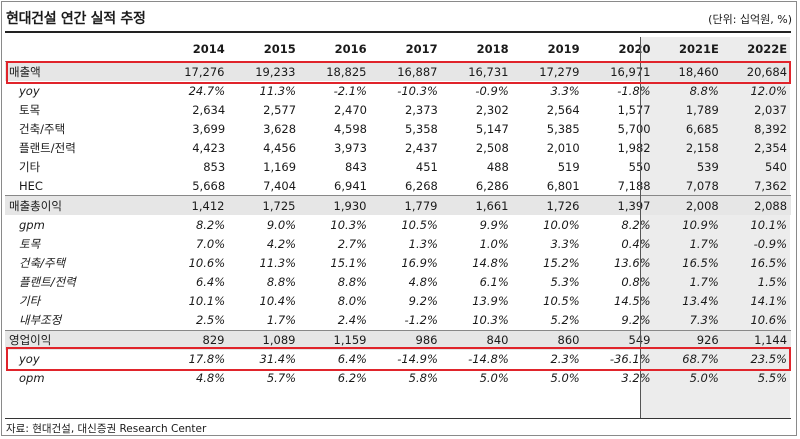 The height and width of the screenshot is (439, 800). Describe the element at coordinates (278, 301) in the screenshot. I see `table-cell: 10.4%` at that location.